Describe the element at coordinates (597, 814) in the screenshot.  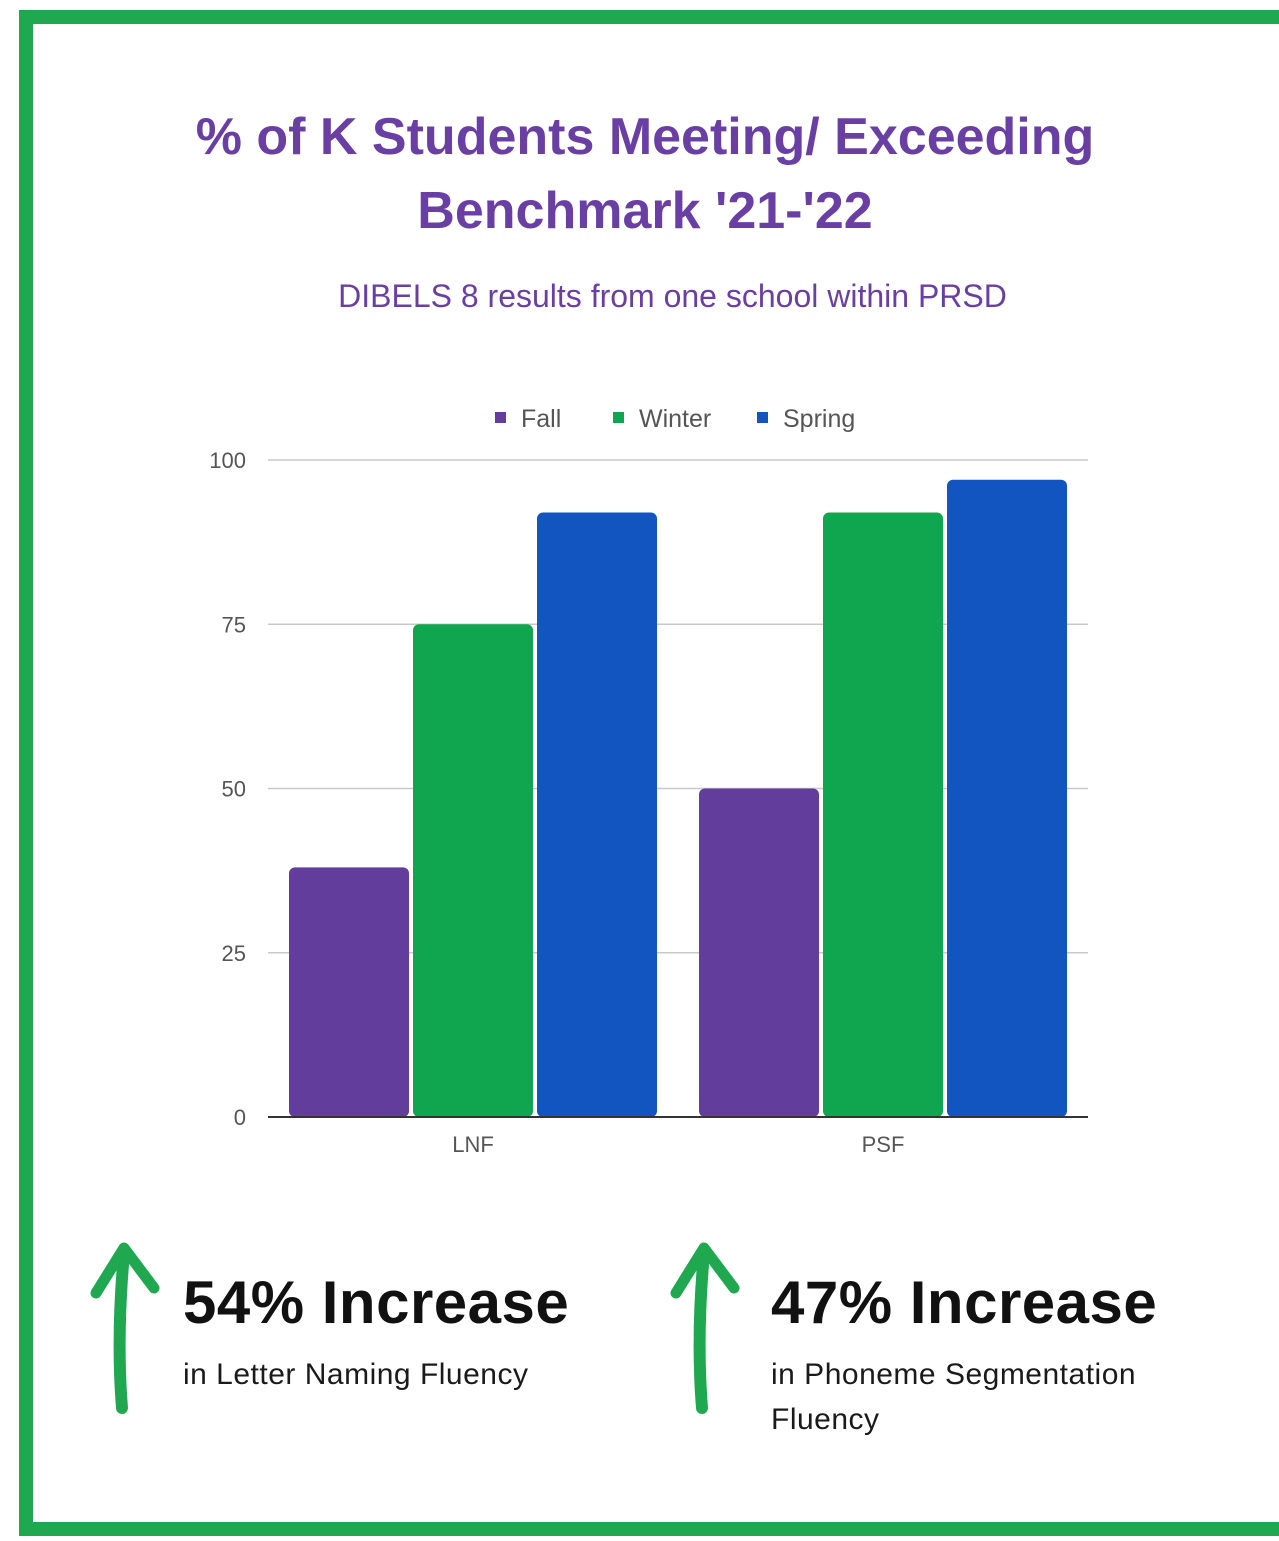
I see `bar-spring-lnf` at that location.